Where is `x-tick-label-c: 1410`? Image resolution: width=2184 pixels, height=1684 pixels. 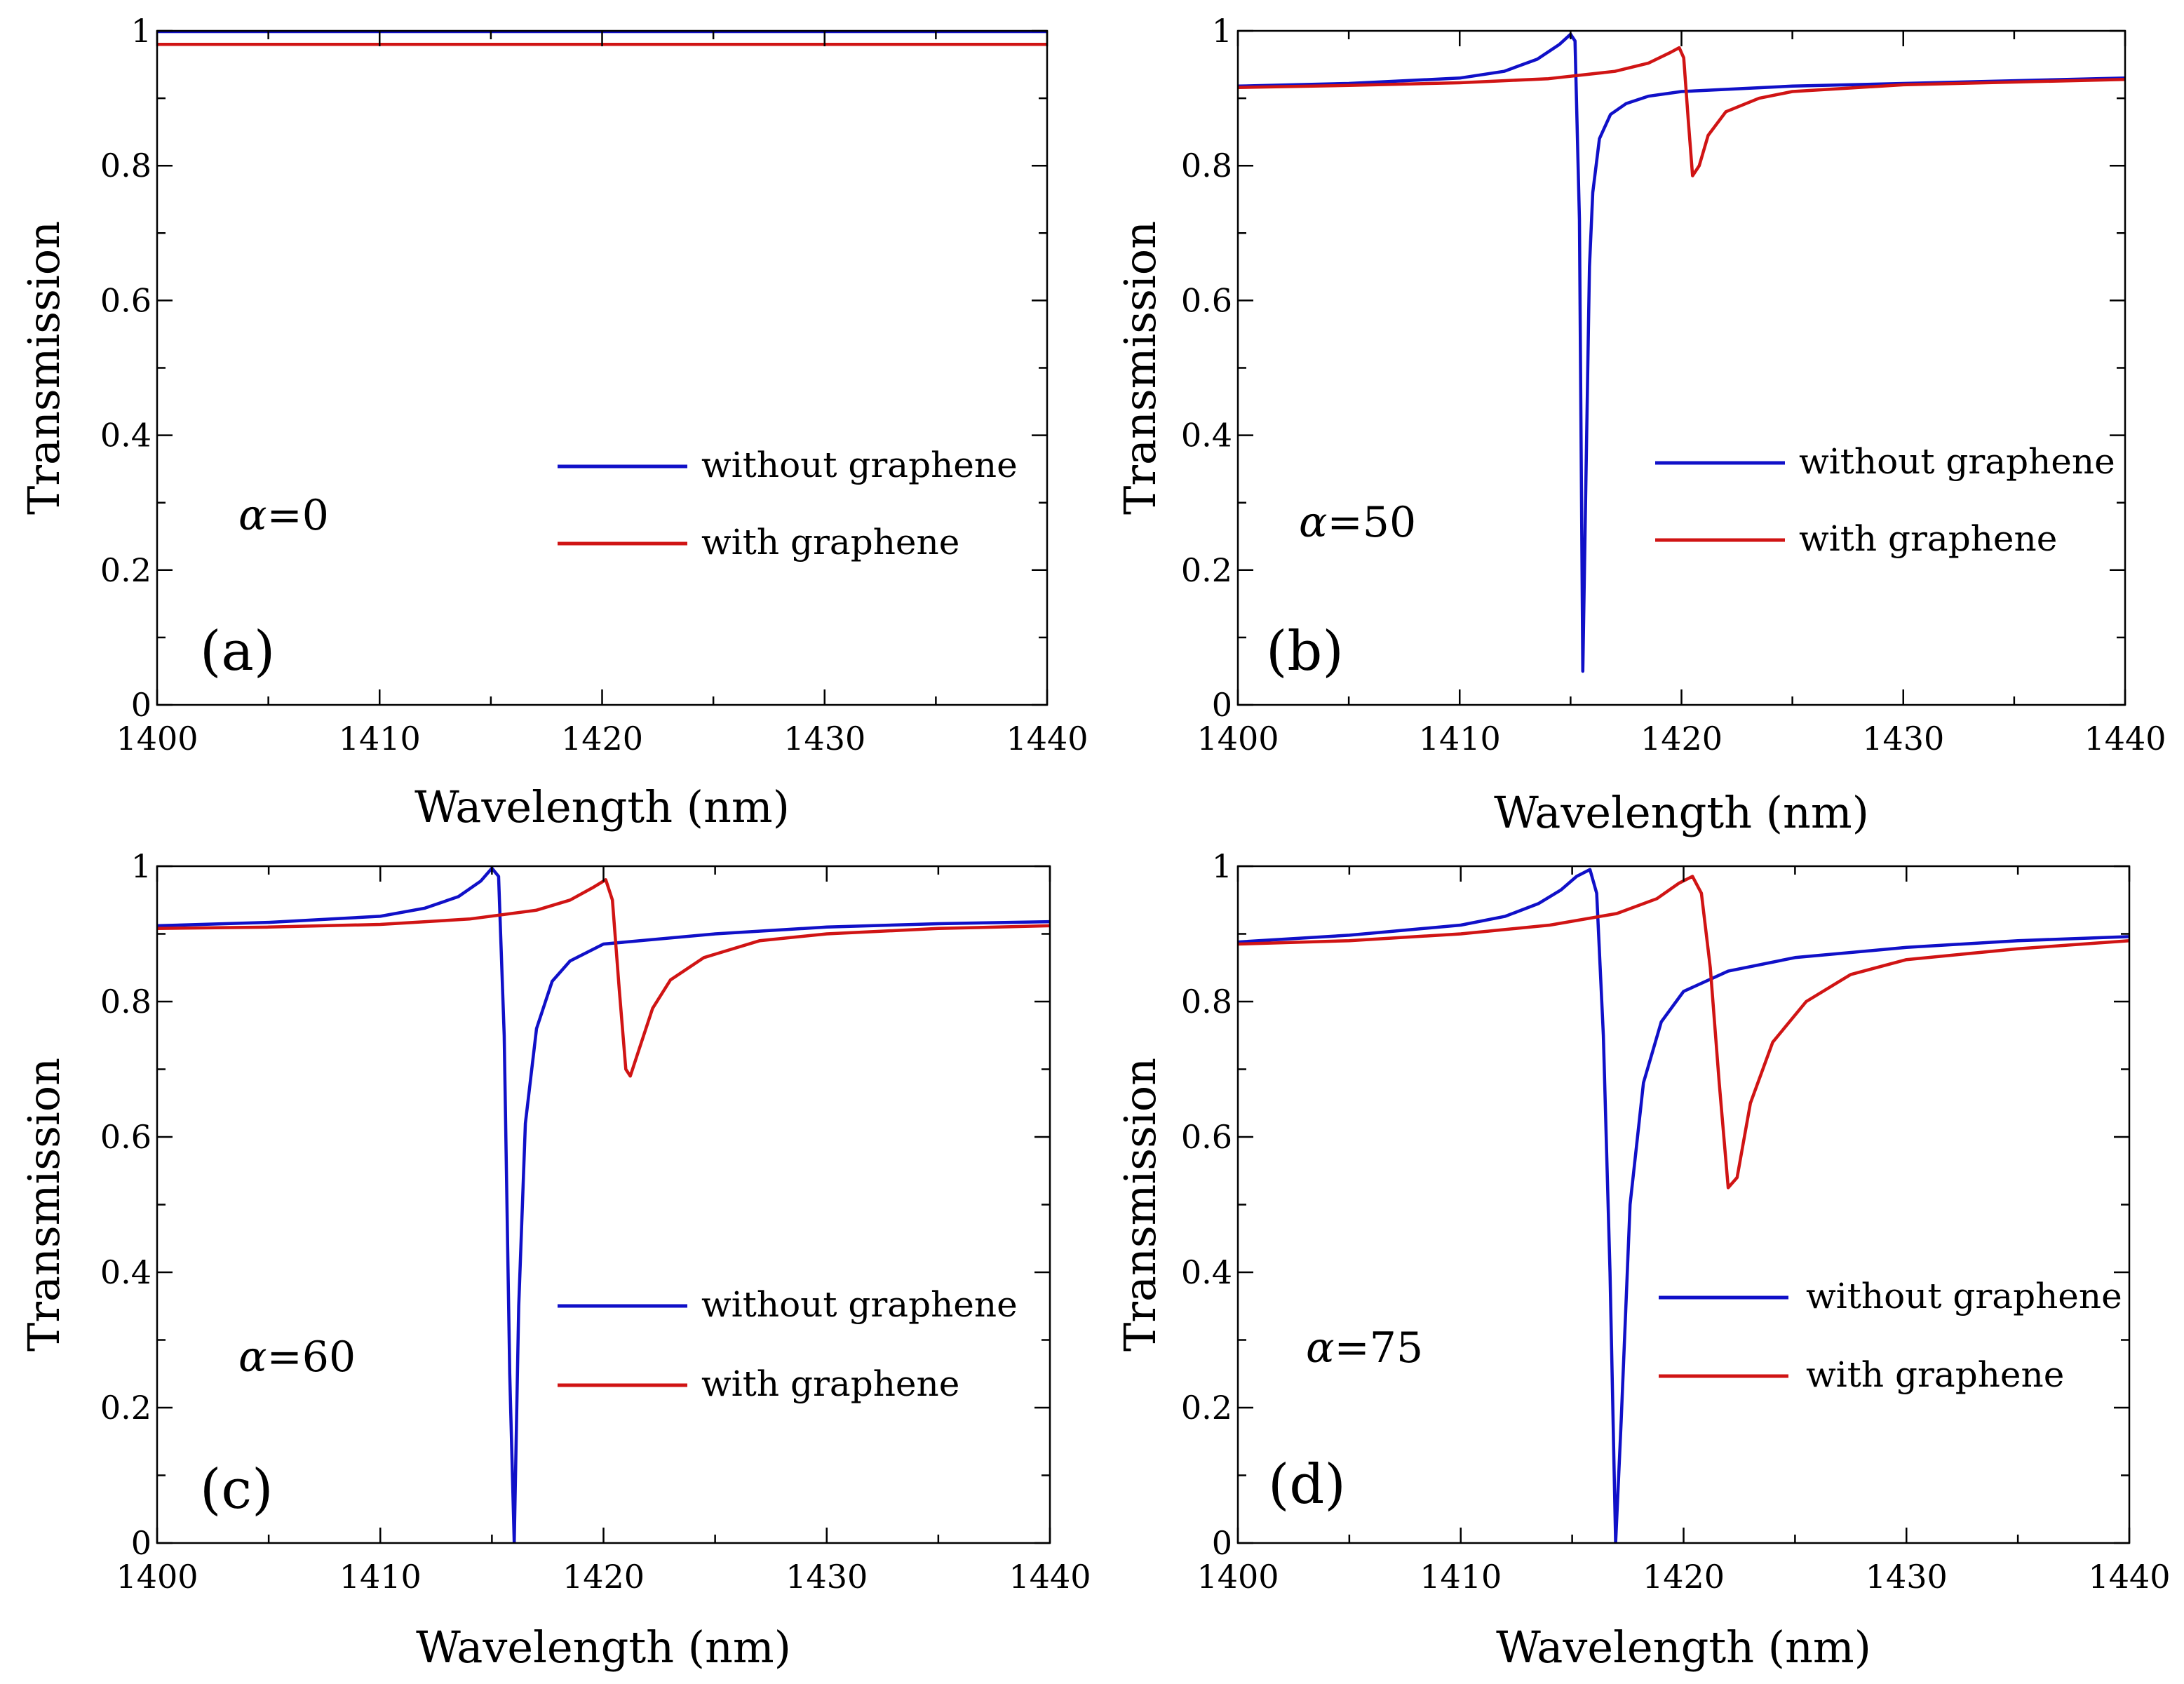 x-tick-label-c: 1410 is located at coordinates (380, 1577).